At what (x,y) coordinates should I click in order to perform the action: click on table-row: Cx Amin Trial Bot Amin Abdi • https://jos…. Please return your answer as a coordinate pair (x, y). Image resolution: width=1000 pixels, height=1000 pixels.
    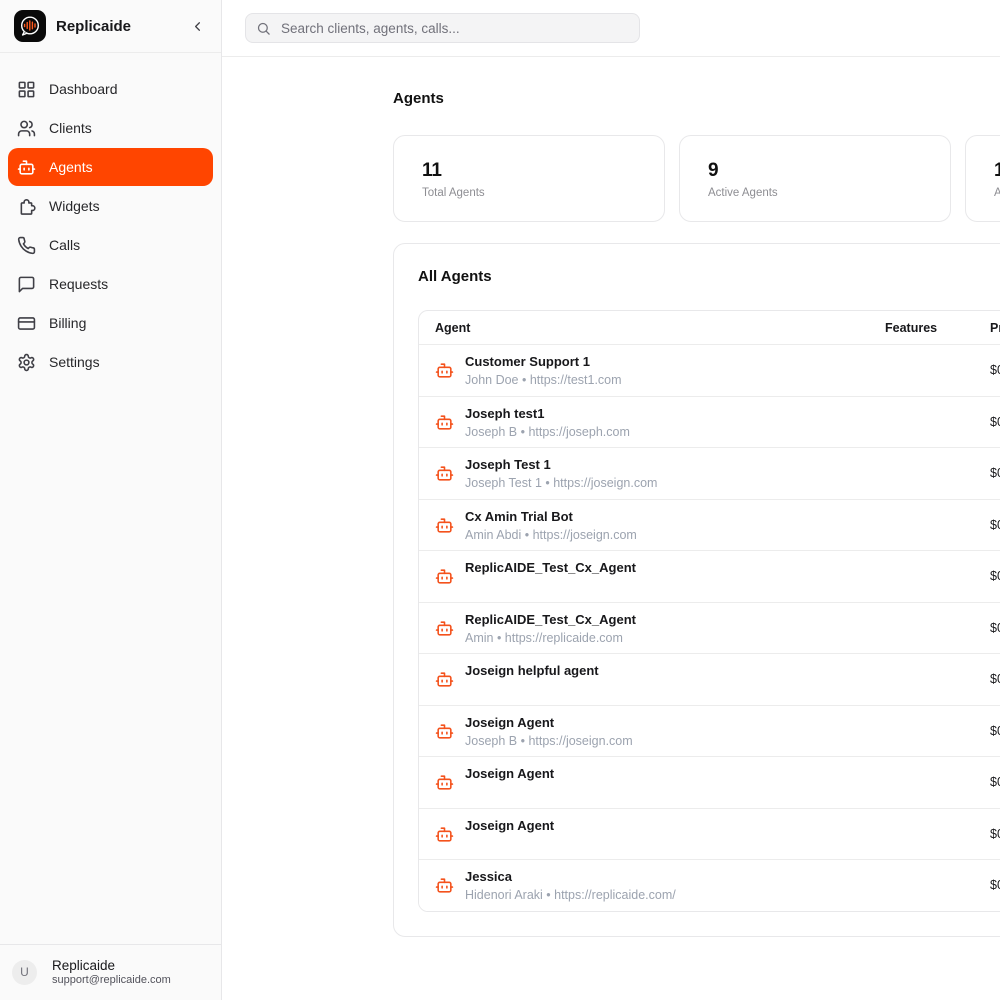
    Looking at the image, I should click on (709, 524).